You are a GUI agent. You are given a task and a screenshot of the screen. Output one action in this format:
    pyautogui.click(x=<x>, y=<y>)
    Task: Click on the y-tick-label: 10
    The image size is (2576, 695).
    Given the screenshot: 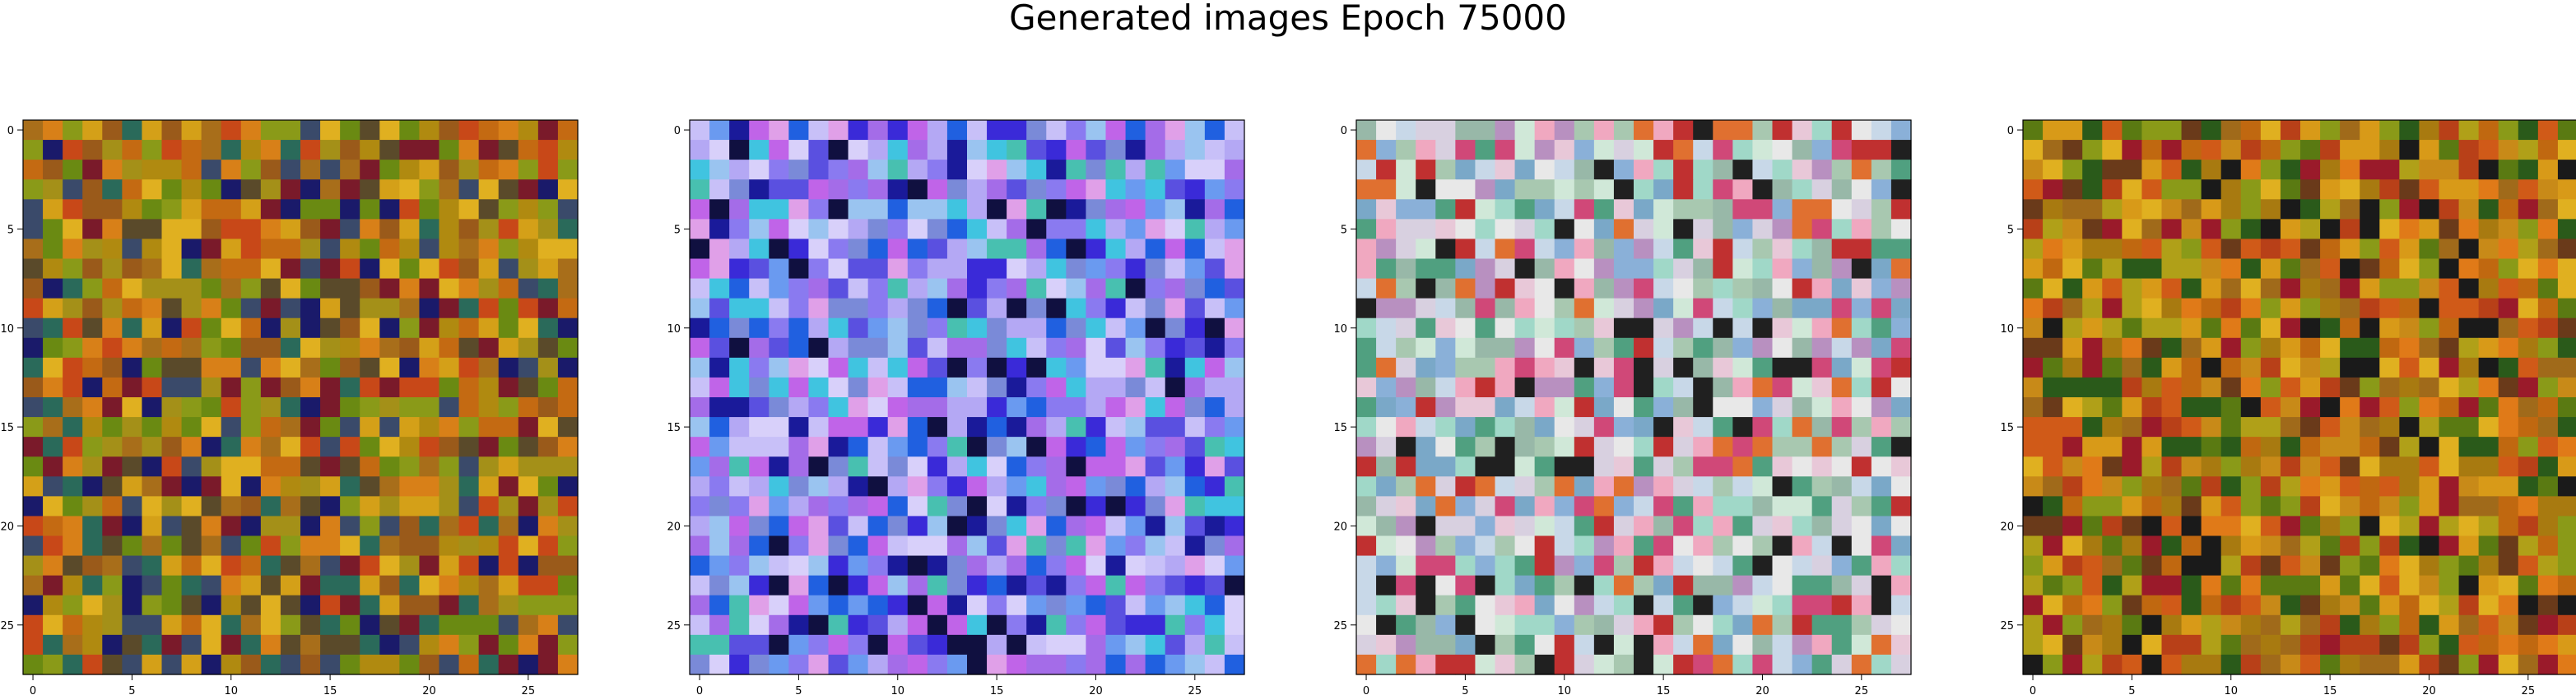 What is the action you would take?
    pyautogui.click(x=674, y=329)
    